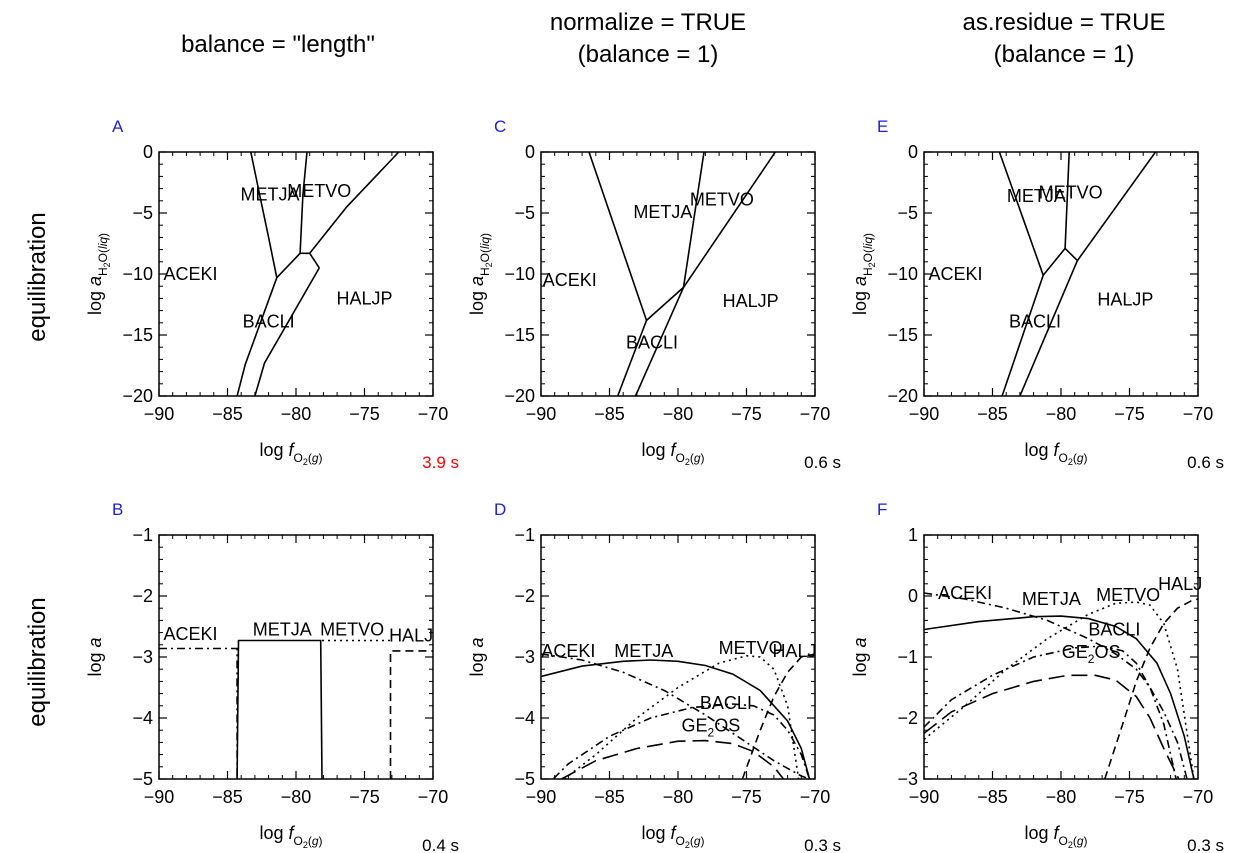 This screenshot has height=853, width=1236. Describe the element at coordinates (1064, 22) in the screenshot. I see `column-title-3: as.residue = TRUE` at that location.